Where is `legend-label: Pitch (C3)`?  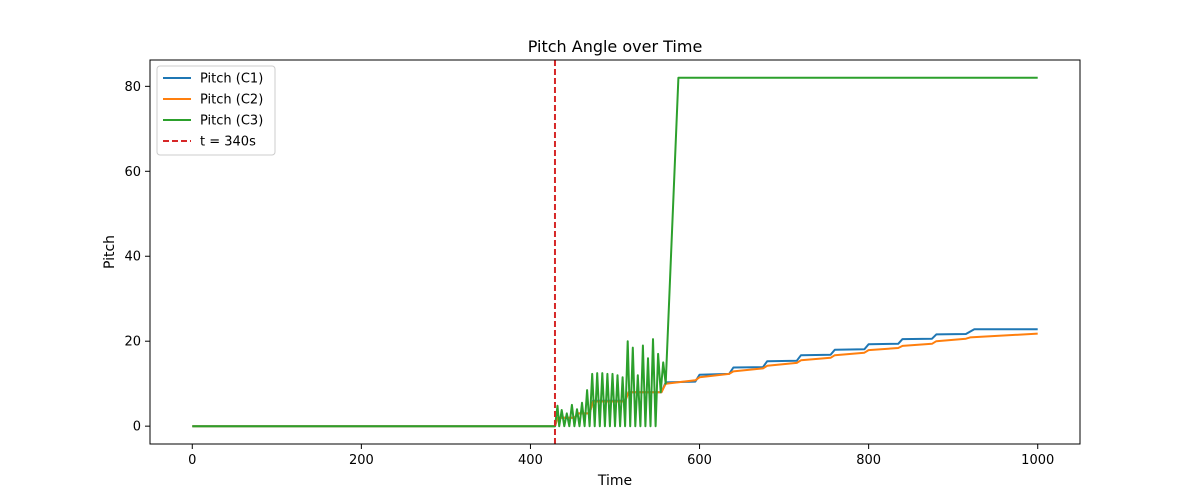 legend-label: Pitch (C3) is located at coordinates (231, 121).